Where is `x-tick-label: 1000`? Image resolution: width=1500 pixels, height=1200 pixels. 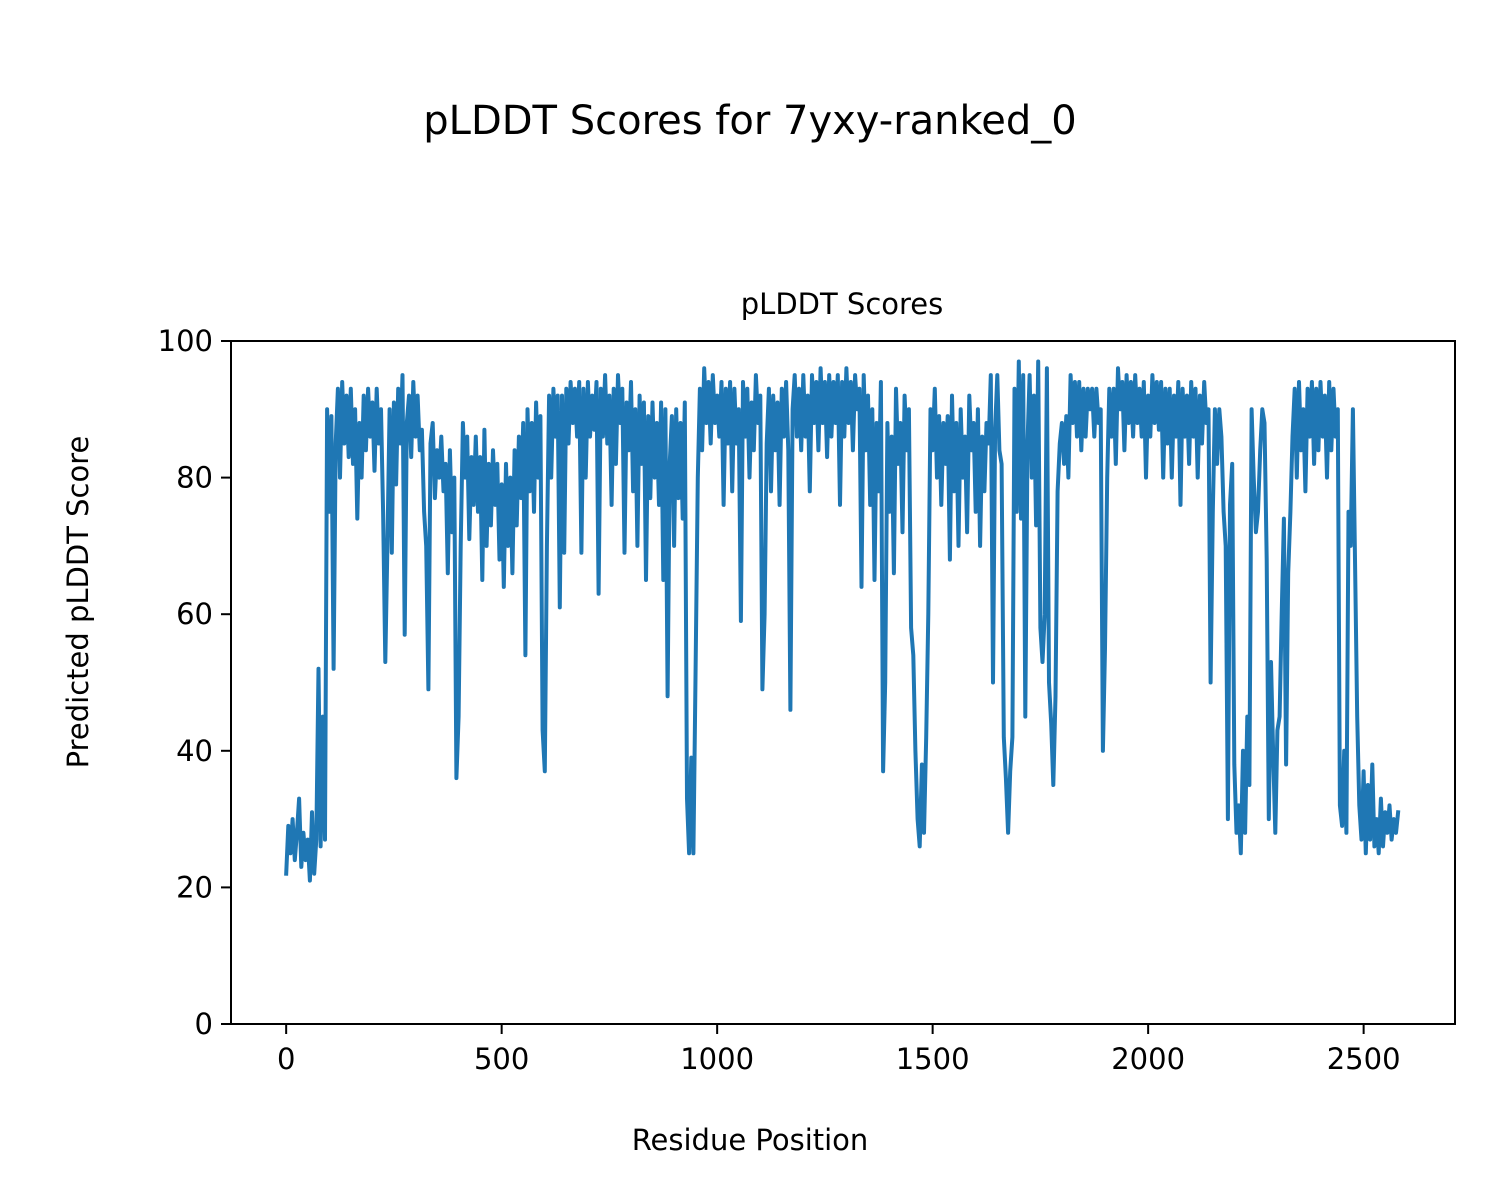
x-tick-label: 1000 is located at coordinates (717, 1059).